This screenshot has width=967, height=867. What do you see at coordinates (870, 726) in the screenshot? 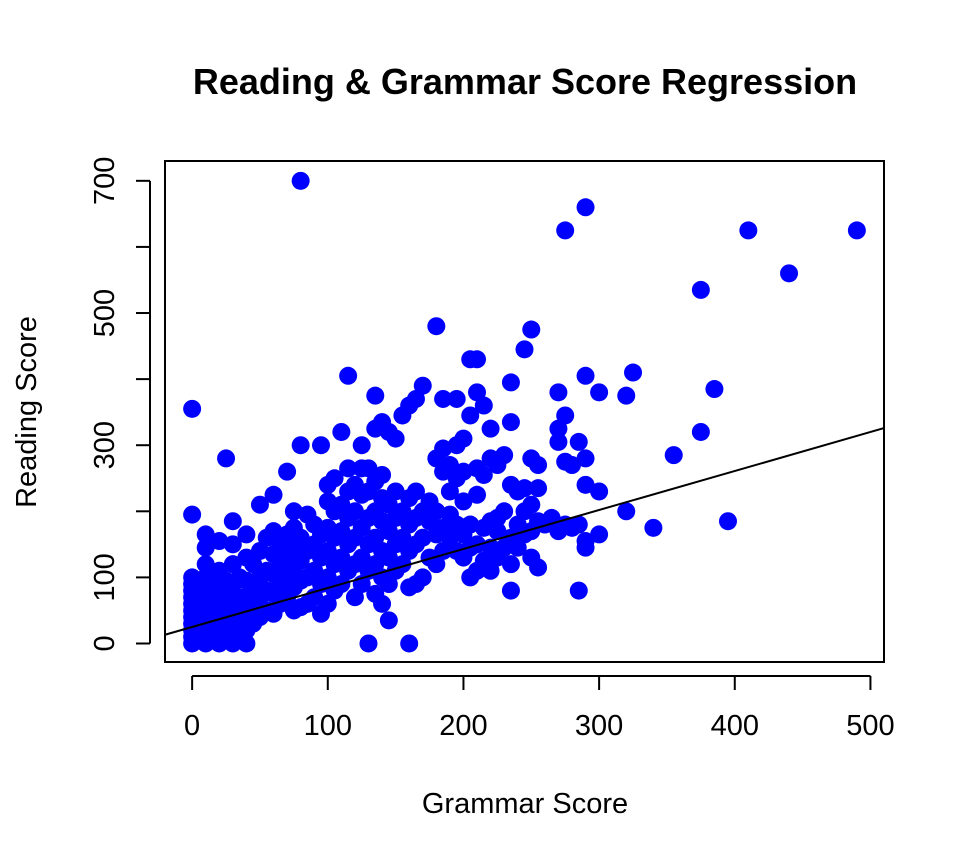
I see `x-tick-label: 500` at bounding box center [870, 726].